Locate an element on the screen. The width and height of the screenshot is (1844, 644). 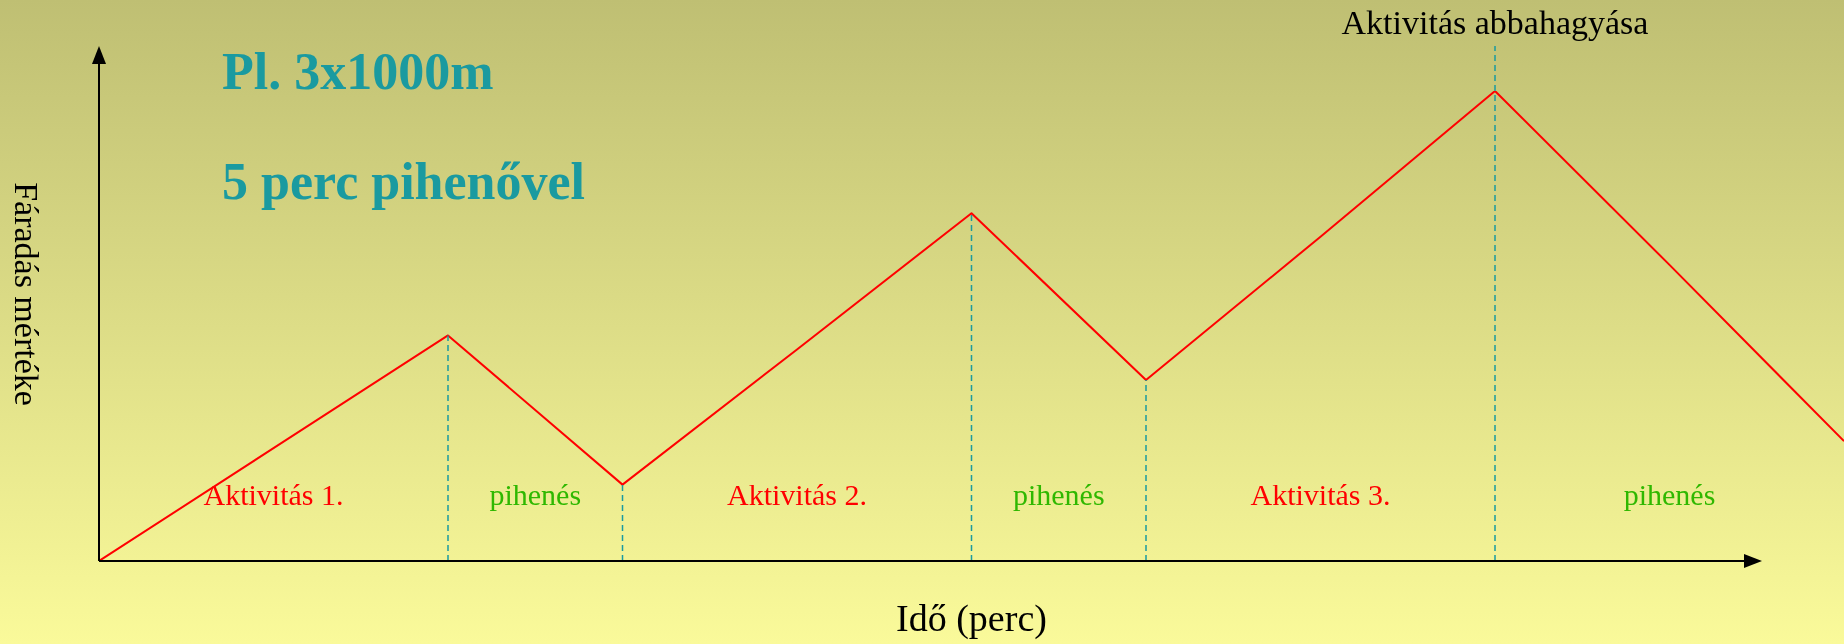
chart-title: Pl. 3x1000m is located at coordinates (358, 71).